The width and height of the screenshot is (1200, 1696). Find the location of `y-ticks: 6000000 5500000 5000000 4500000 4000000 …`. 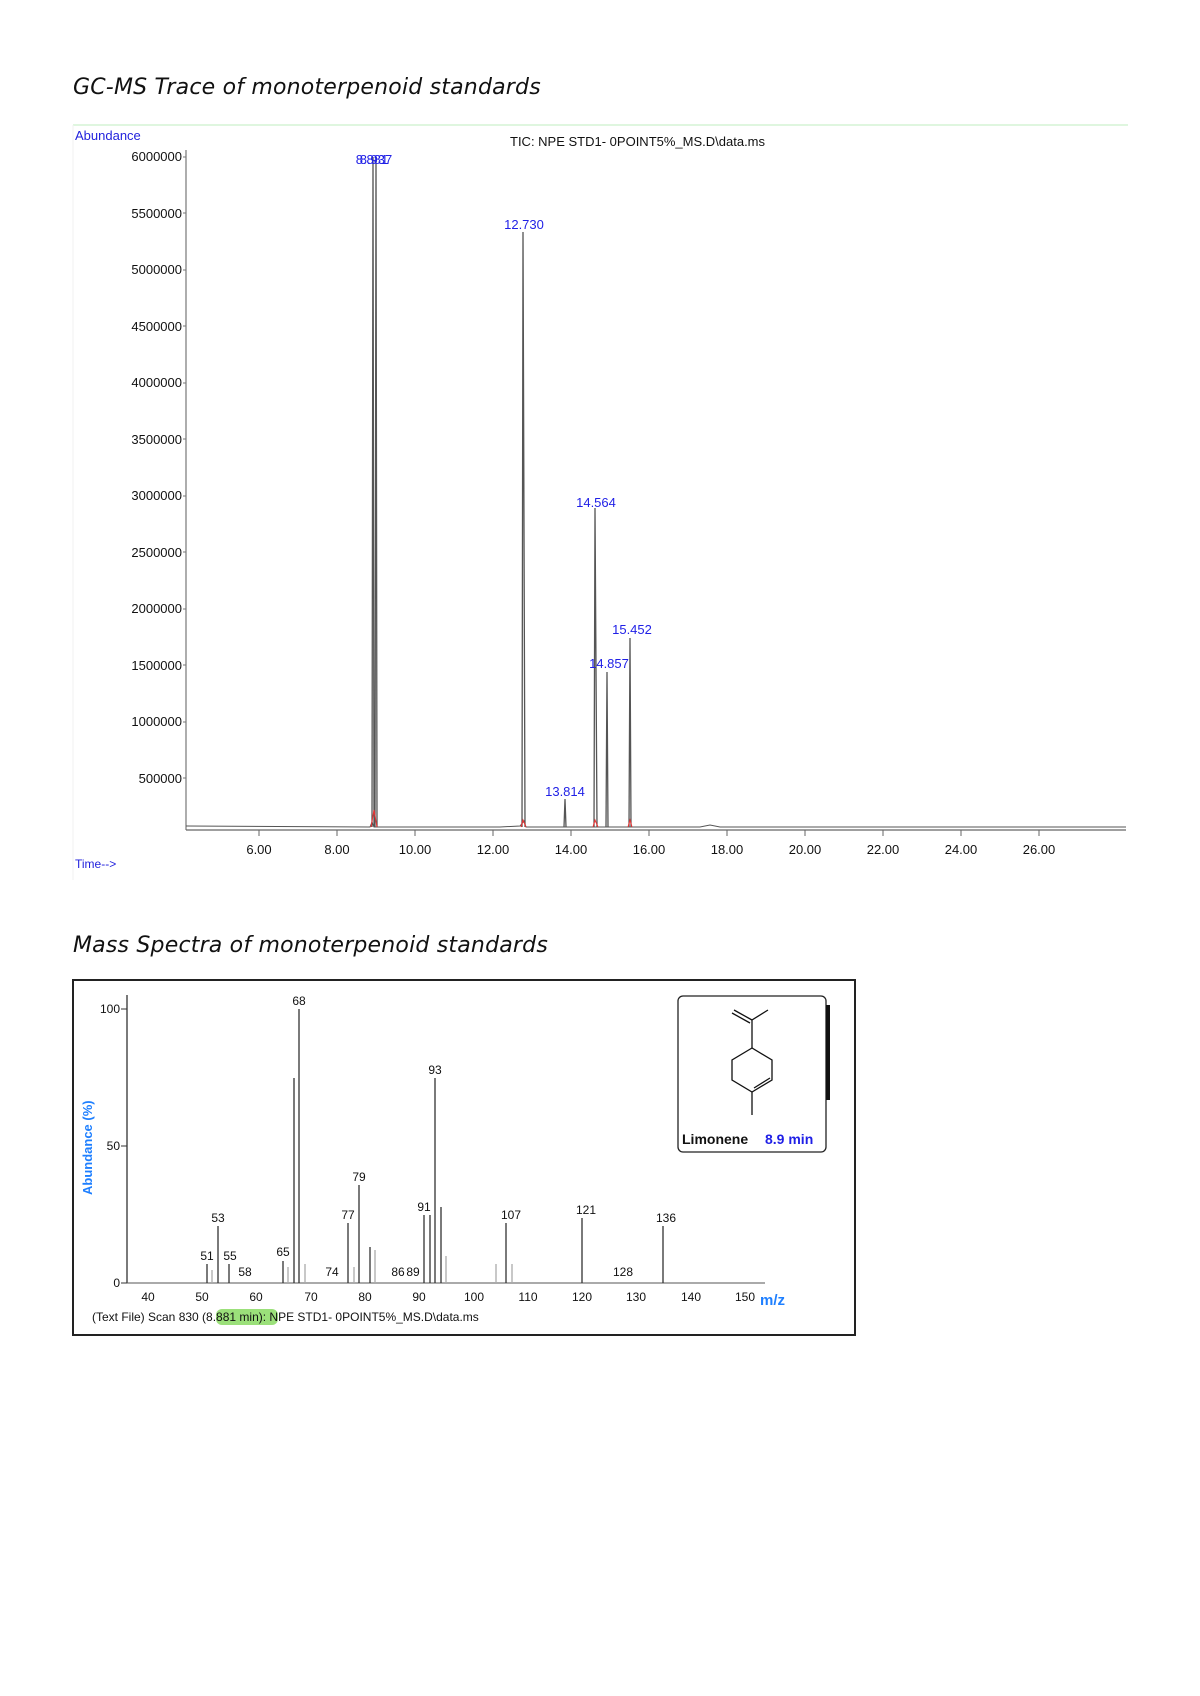

y-ticks: 6000000 5500000 5000000 4500000 4000000 … is located at coordinates (158, 467).